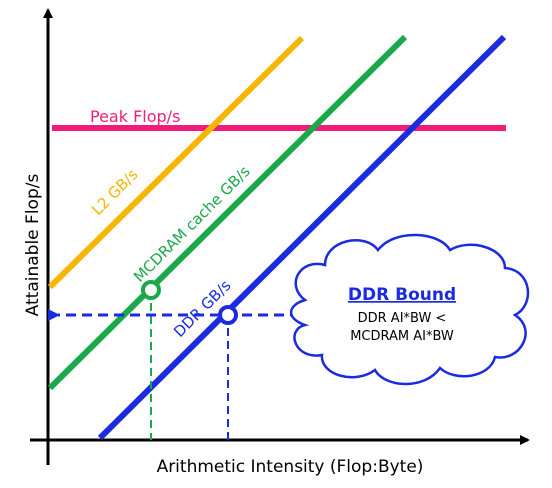 Image resolution: width=552 pixels, height=488 pixels. Describe the element at coordinates (151, 290) in the screenshot. I see `mcdram-intersection-marker` at that location.